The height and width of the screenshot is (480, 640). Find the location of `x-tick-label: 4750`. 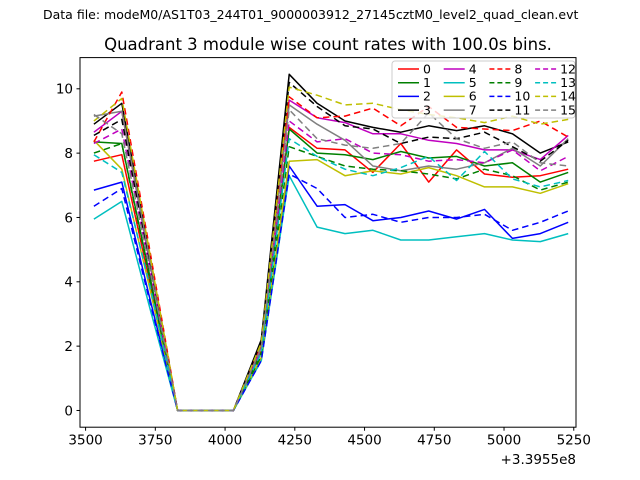

x-tick-label: 4750 is located at coordinates (434, 441).